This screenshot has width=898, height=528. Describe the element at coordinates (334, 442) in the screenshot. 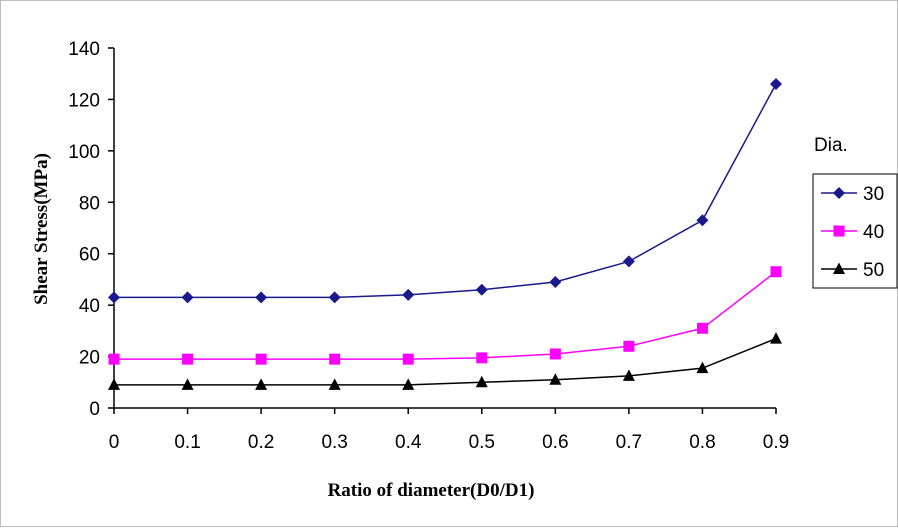

I see `x-tick-label: 0.3` at that location.